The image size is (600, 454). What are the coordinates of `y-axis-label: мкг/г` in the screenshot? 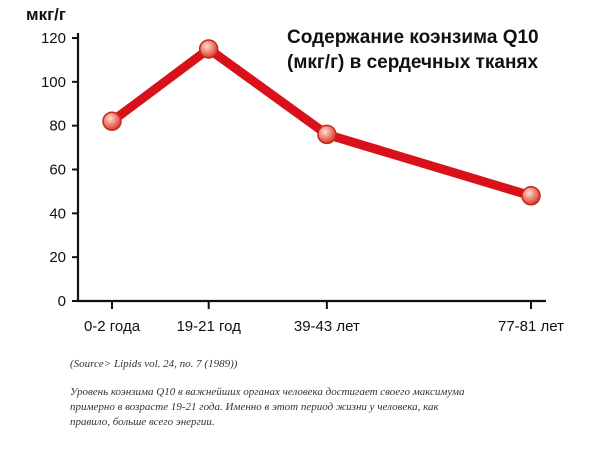 It's located at (46, 14).